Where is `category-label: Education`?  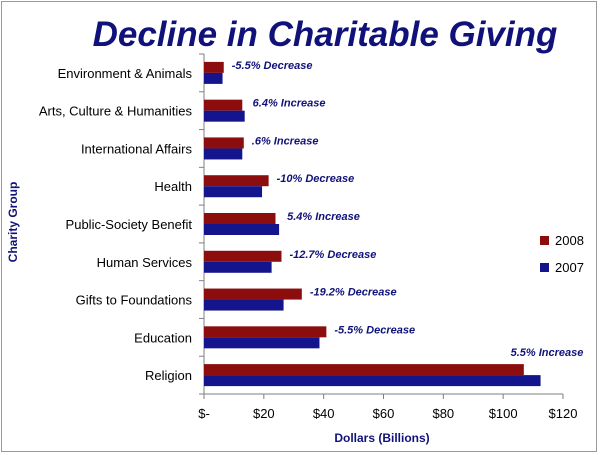 category-label: Education is located at coordinates (163, 337).